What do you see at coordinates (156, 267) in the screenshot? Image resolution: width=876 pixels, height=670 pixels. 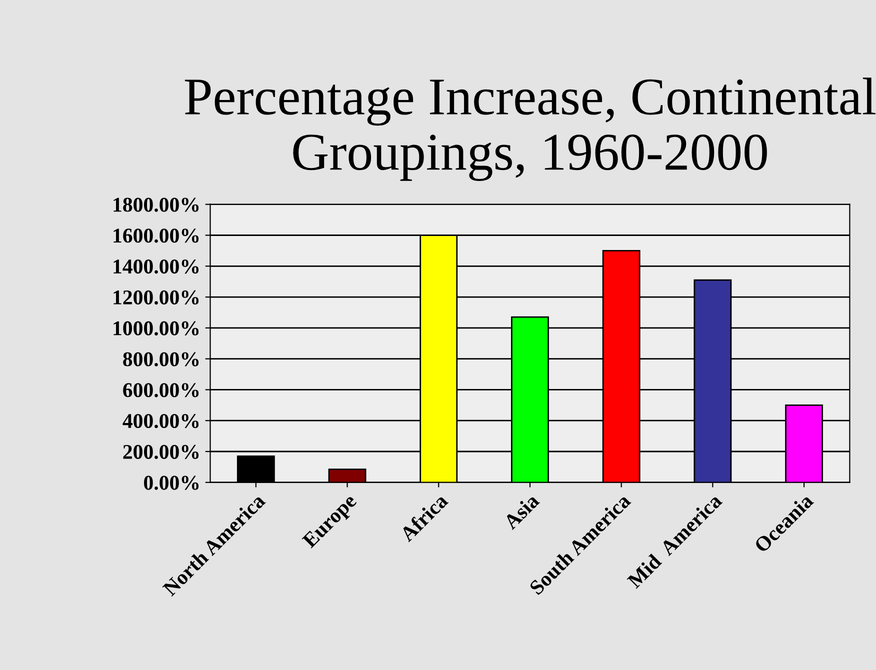 I see `y-tick-label: 1400.00%` at bounding box center [156, 267].